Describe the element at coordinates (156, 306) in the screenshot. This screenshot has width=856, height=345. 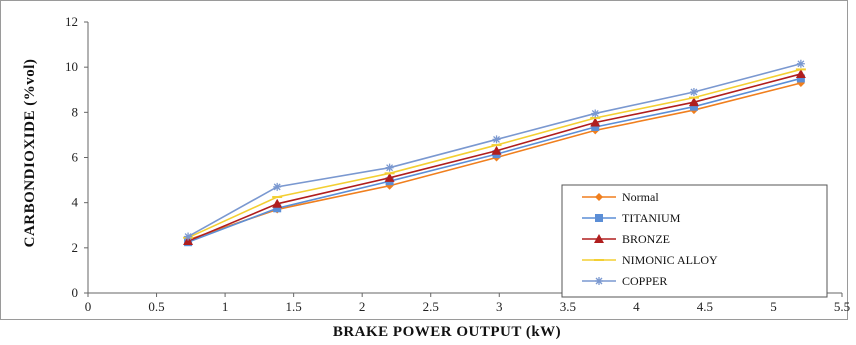
I see `x-tick-label: 0.5` at that location.